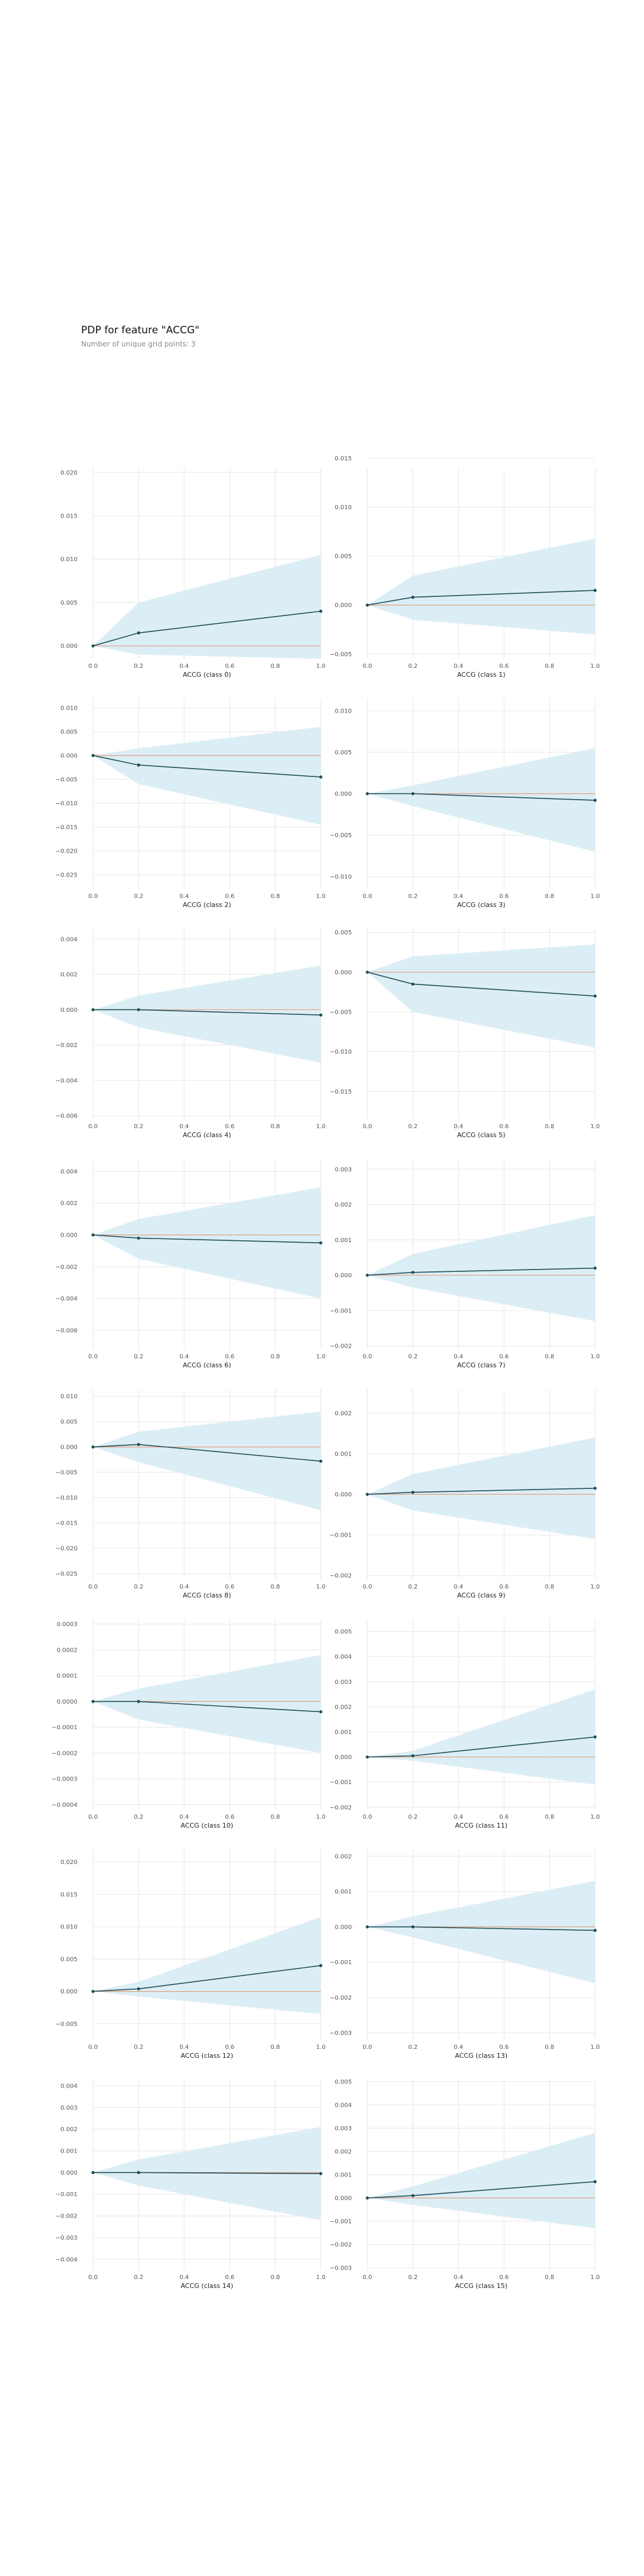  I want to click on y-tick-label: 0.005, so click(343, 2082).